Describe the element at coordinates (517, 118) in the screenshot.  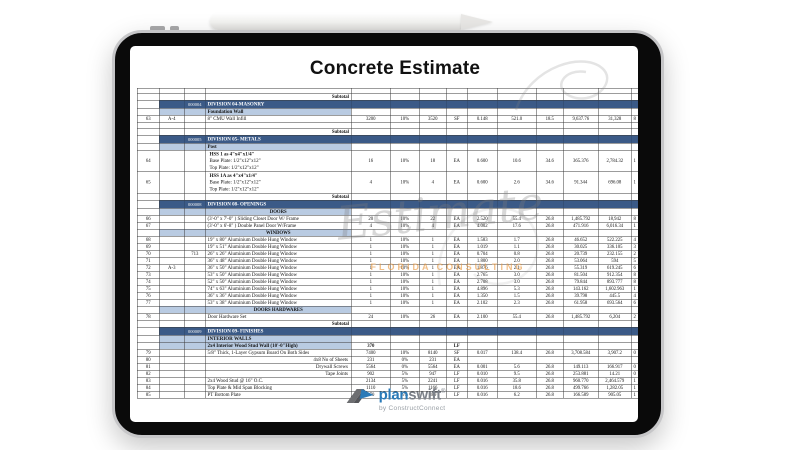
I see `cell: 521.0` at that location.